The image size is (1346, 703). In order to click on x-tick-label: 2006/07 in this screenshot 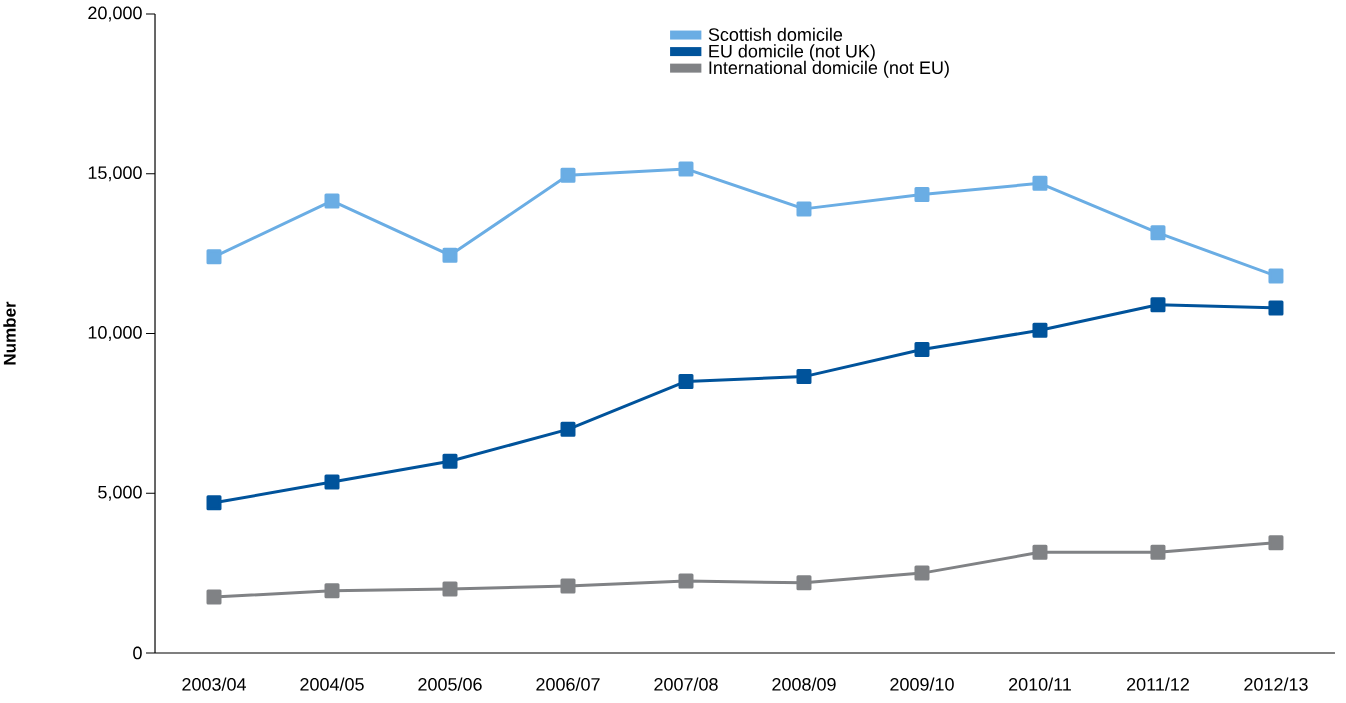, I will do `click(568, 684)`.